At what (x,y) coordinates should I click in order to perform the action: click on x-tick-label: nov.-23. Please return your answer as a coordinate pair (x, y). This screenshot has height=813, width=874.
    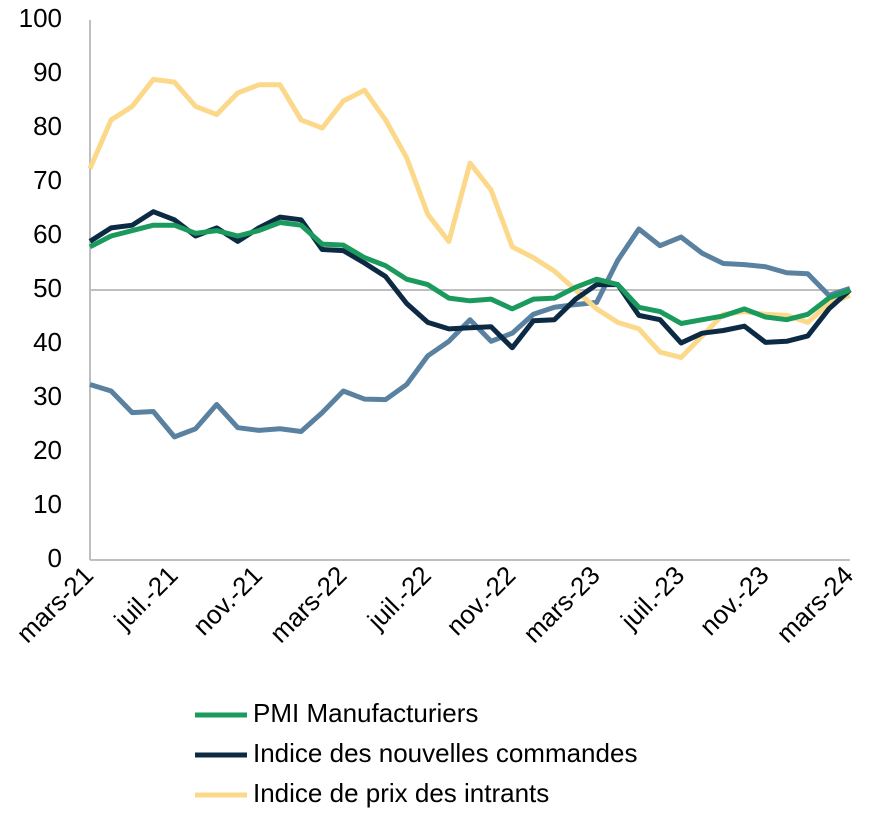
    Looking at the image, I should click on (733, 600).